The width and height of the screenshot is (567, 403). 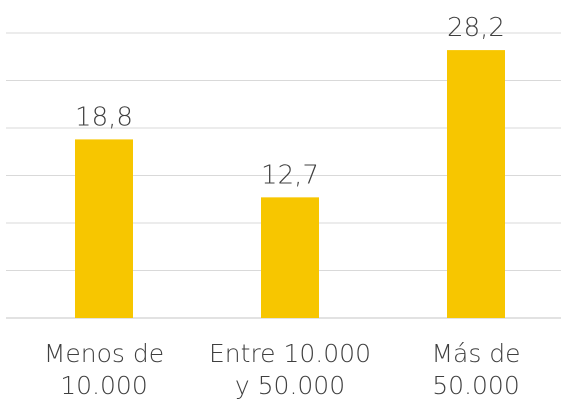 What do you see at coordinates (104, 117) in the screenshot?
I see `data-label-1: 18,8` at bounding box center [104, 117].